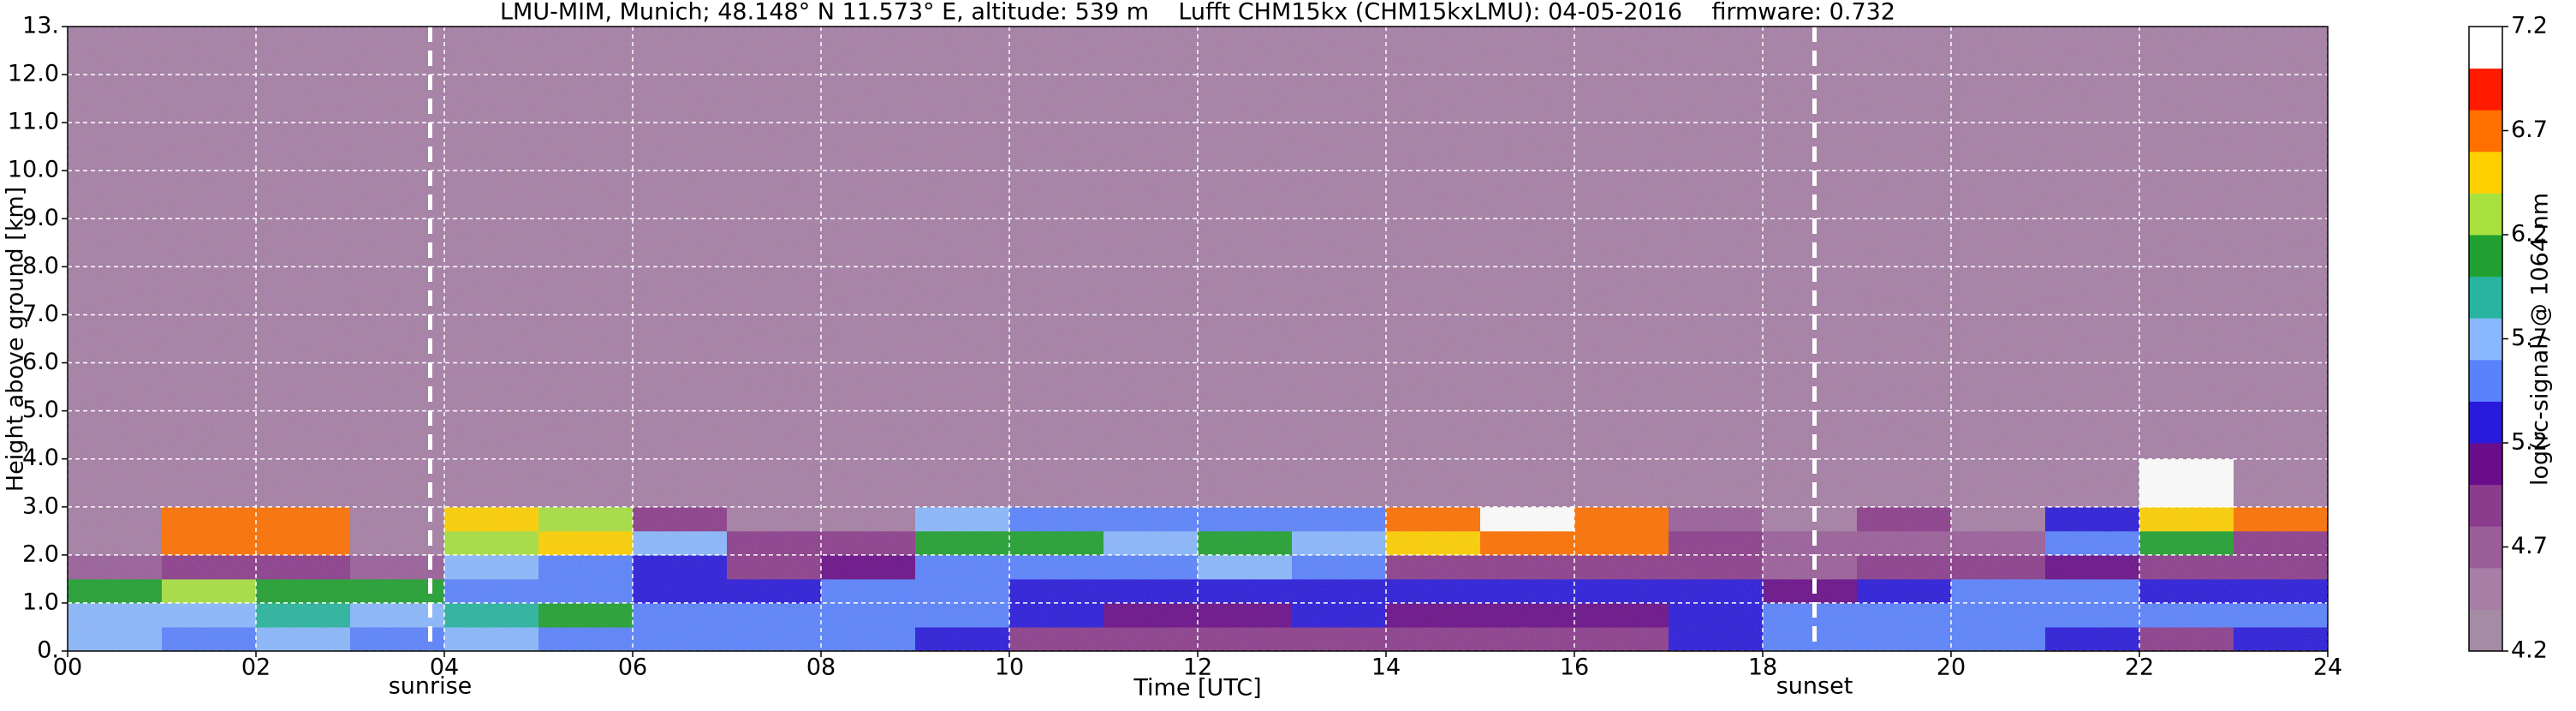  What do you see at coordinates (2530, 130) in the screenshot?
I see `colorbar-tick-label: 6.7` at bounding box center [2530, 130].